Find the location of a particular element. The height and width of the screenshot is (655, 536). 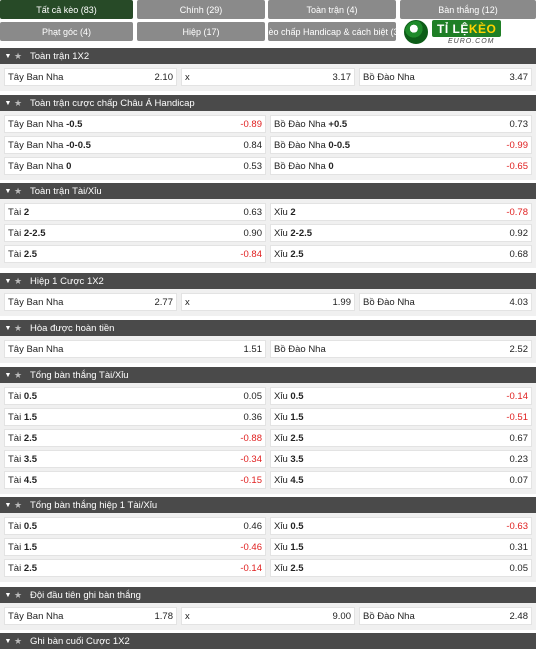

tab-handicap: Kèo chấp Handicap & cách biệt (3) is located at coordinates (332, 31).